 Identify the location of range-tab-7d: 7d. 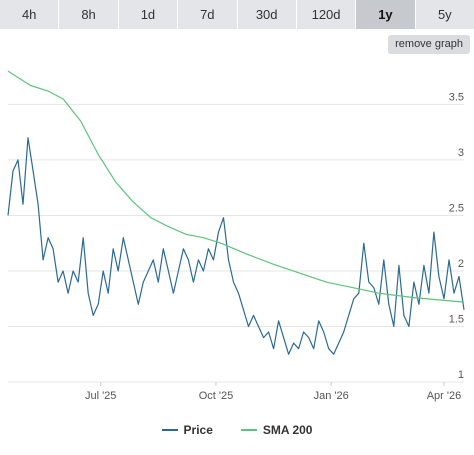
(208, 14).